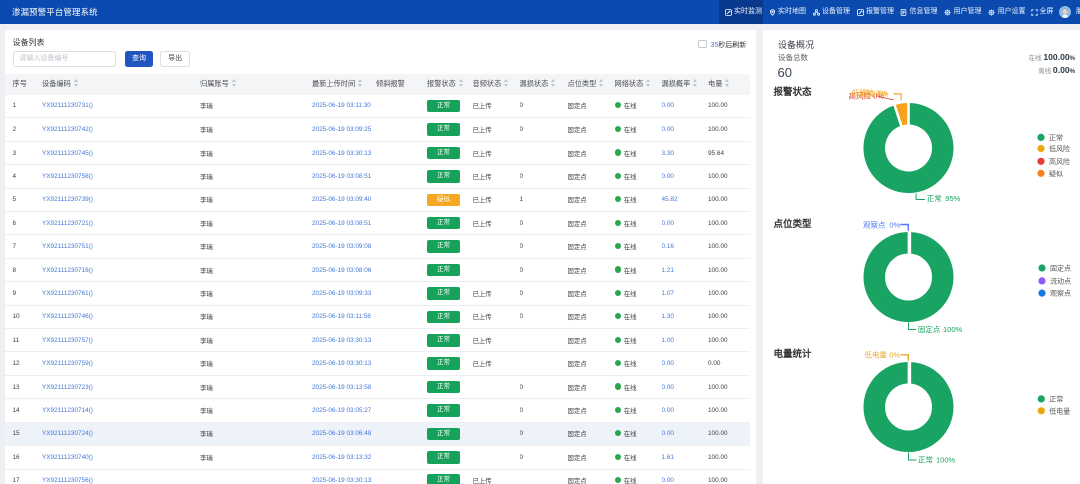  I want to click on svg-text: 高风险, so click(1059, 161).